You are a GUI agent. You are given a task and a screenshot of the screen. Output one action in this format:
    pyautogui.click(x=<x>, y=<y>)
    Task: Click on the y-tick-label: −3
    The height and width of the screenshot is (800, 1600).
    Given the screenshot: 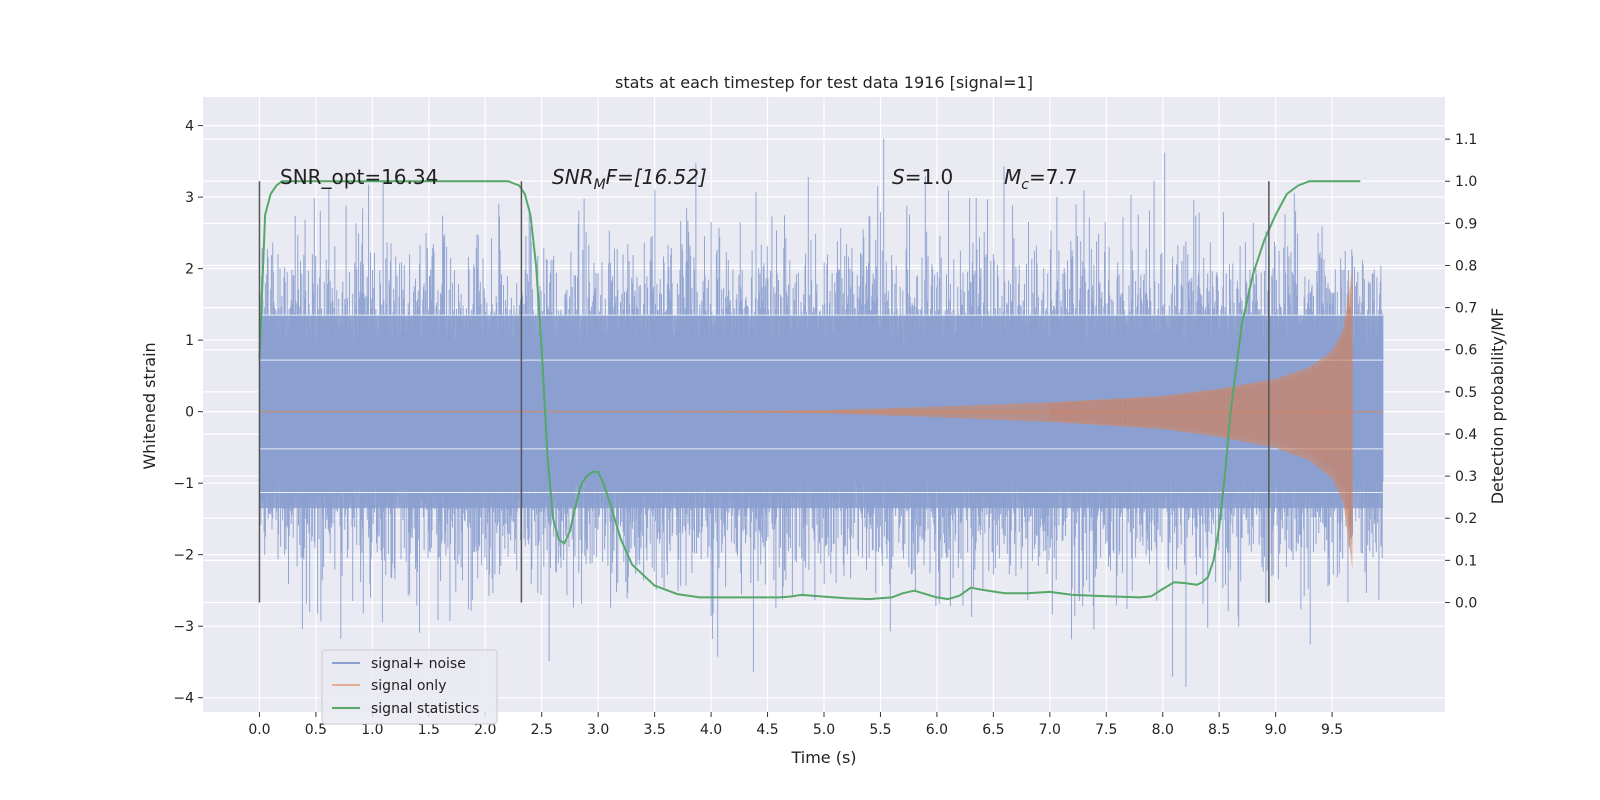 What is the action you would take?
    pyautogui.click(x=183, y=627)
    